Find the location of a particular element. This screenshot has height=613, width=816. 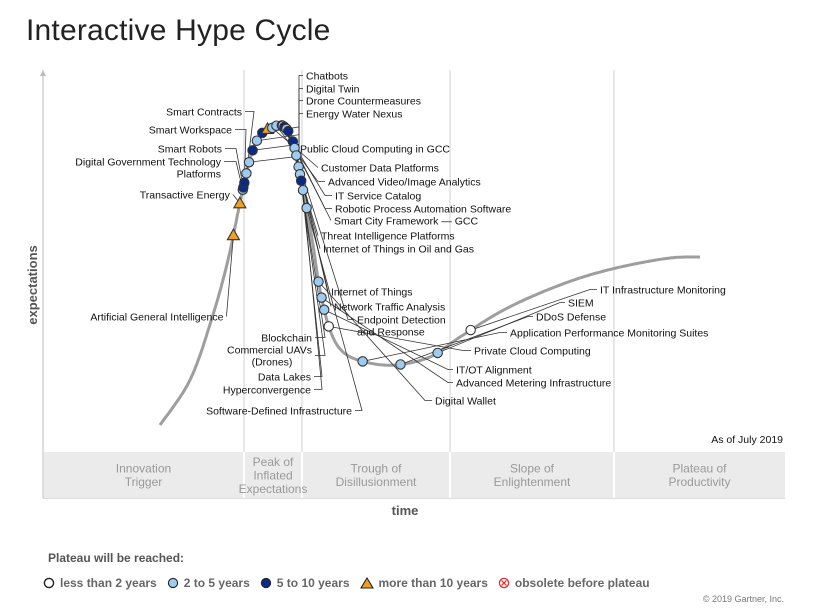

phase-label: Trough of is located at coordinates (377, 469).